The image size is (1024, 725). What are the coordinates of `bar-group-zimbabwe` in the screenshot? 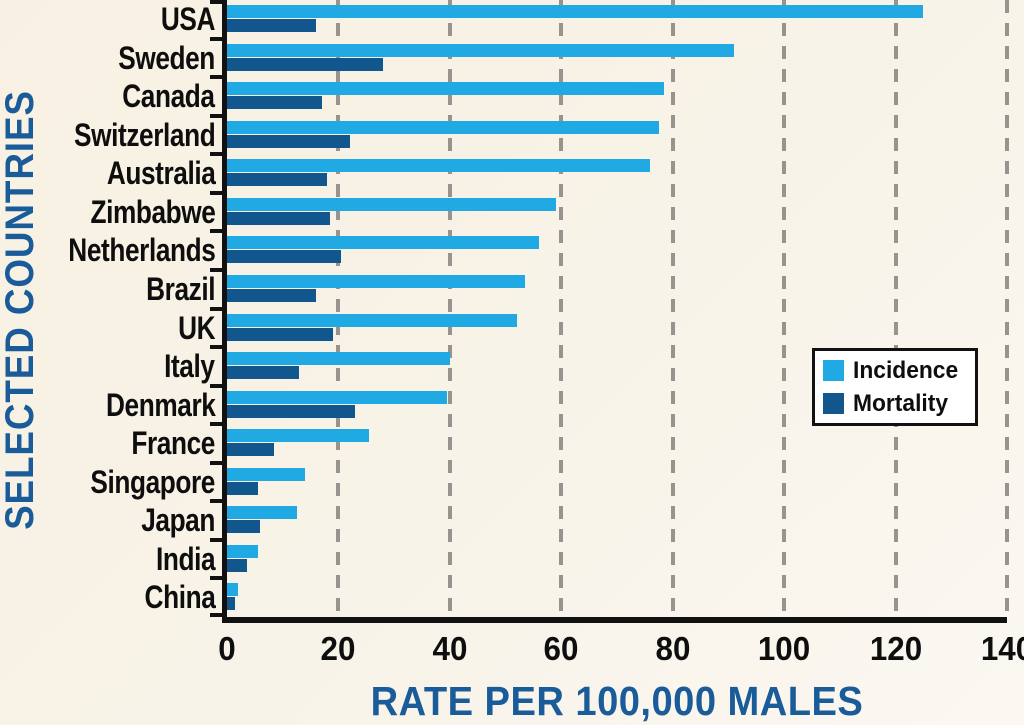 It's located at (617, 212).